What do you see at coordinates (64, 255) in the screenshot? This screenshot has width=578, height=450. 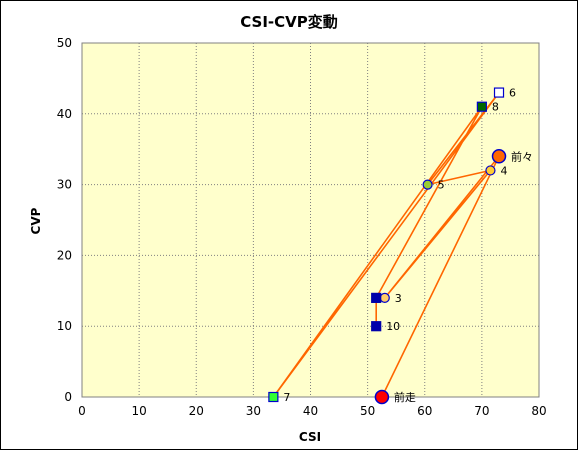 I see `y-tick-label: 20` at bounding box center [64, 255].